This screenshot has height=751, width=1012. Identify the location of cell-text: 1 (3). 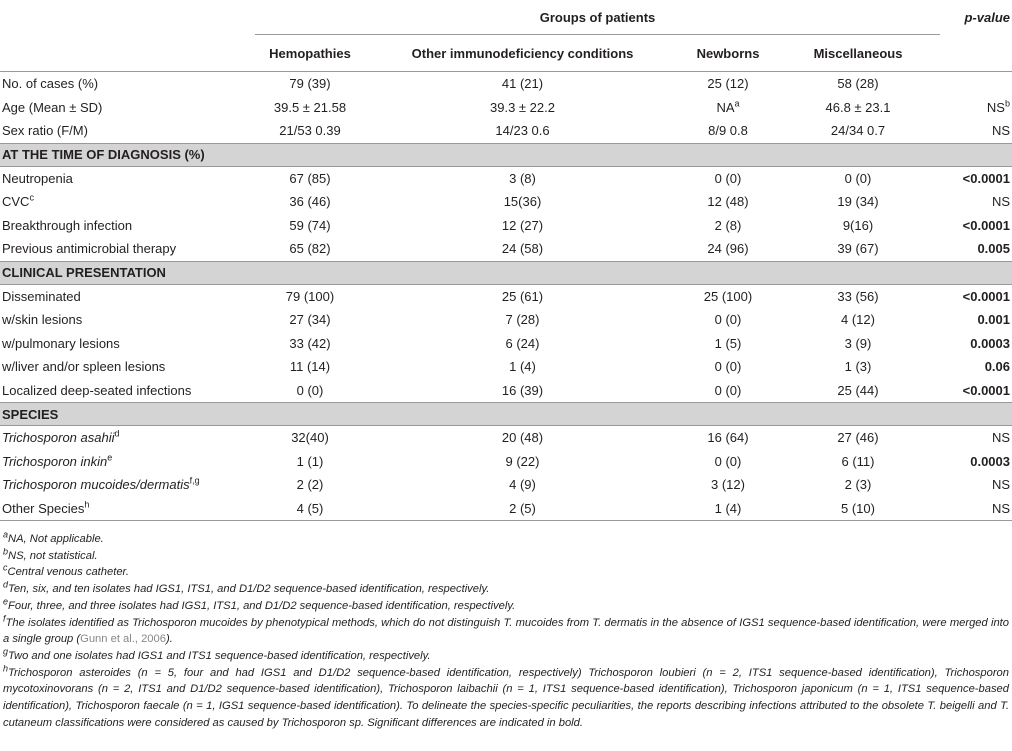
(858, 367).